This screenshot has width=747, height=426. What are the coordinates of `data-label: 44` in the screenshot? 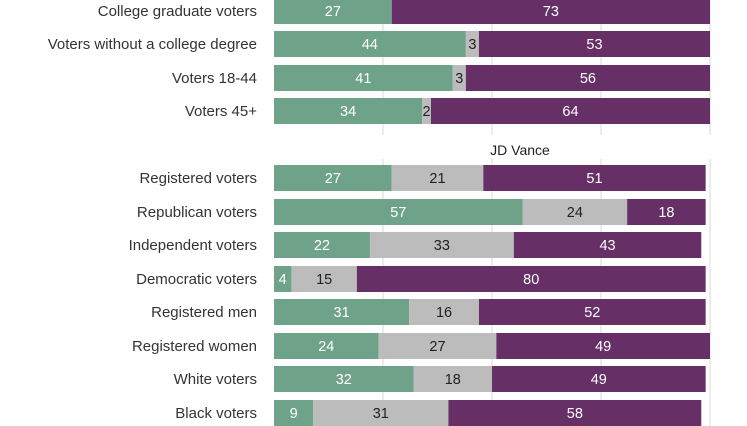 It's located at (370, 45).